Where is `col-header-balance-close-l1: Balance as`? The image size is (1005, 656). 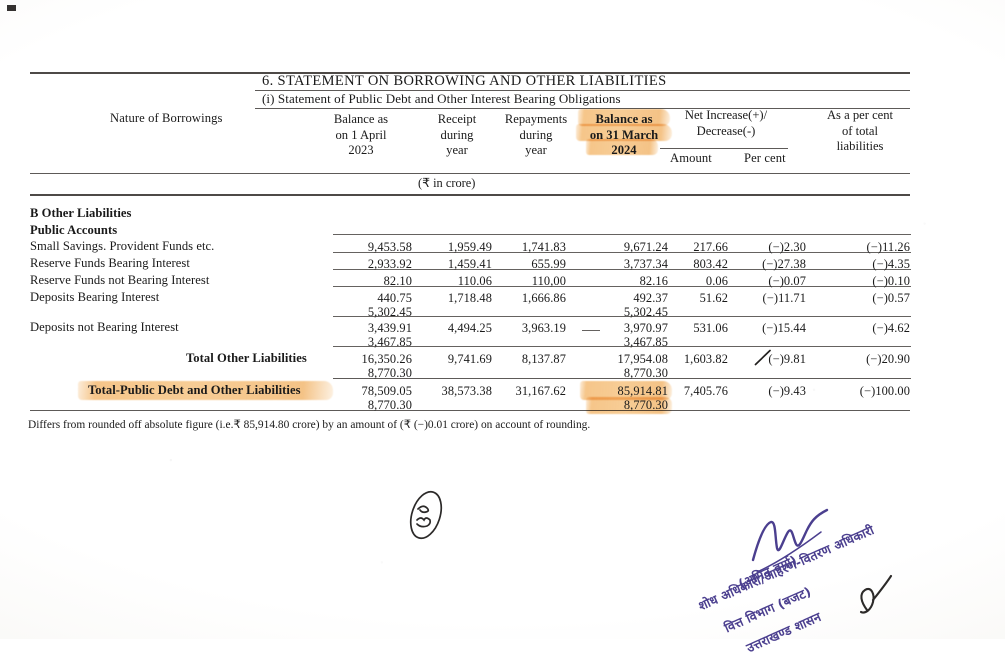 col-header-balance-close-l1: Balance as is located at coordinates (624, 119).